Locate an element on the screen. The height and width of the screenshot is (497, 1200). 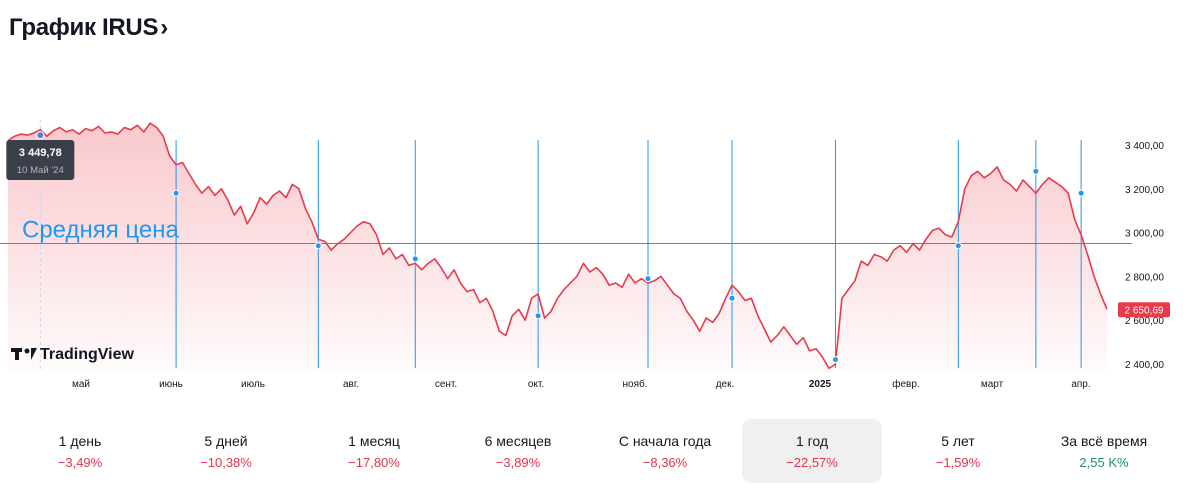
tradingview-logo-text: TradingView is located at coordinates (87, 354).